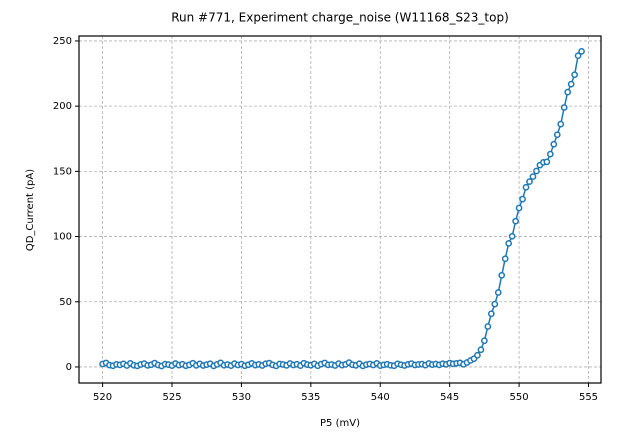 The height and width of the screenshot is (437, 623). I want to click on y-tick-label: 0, so click(69, 367).